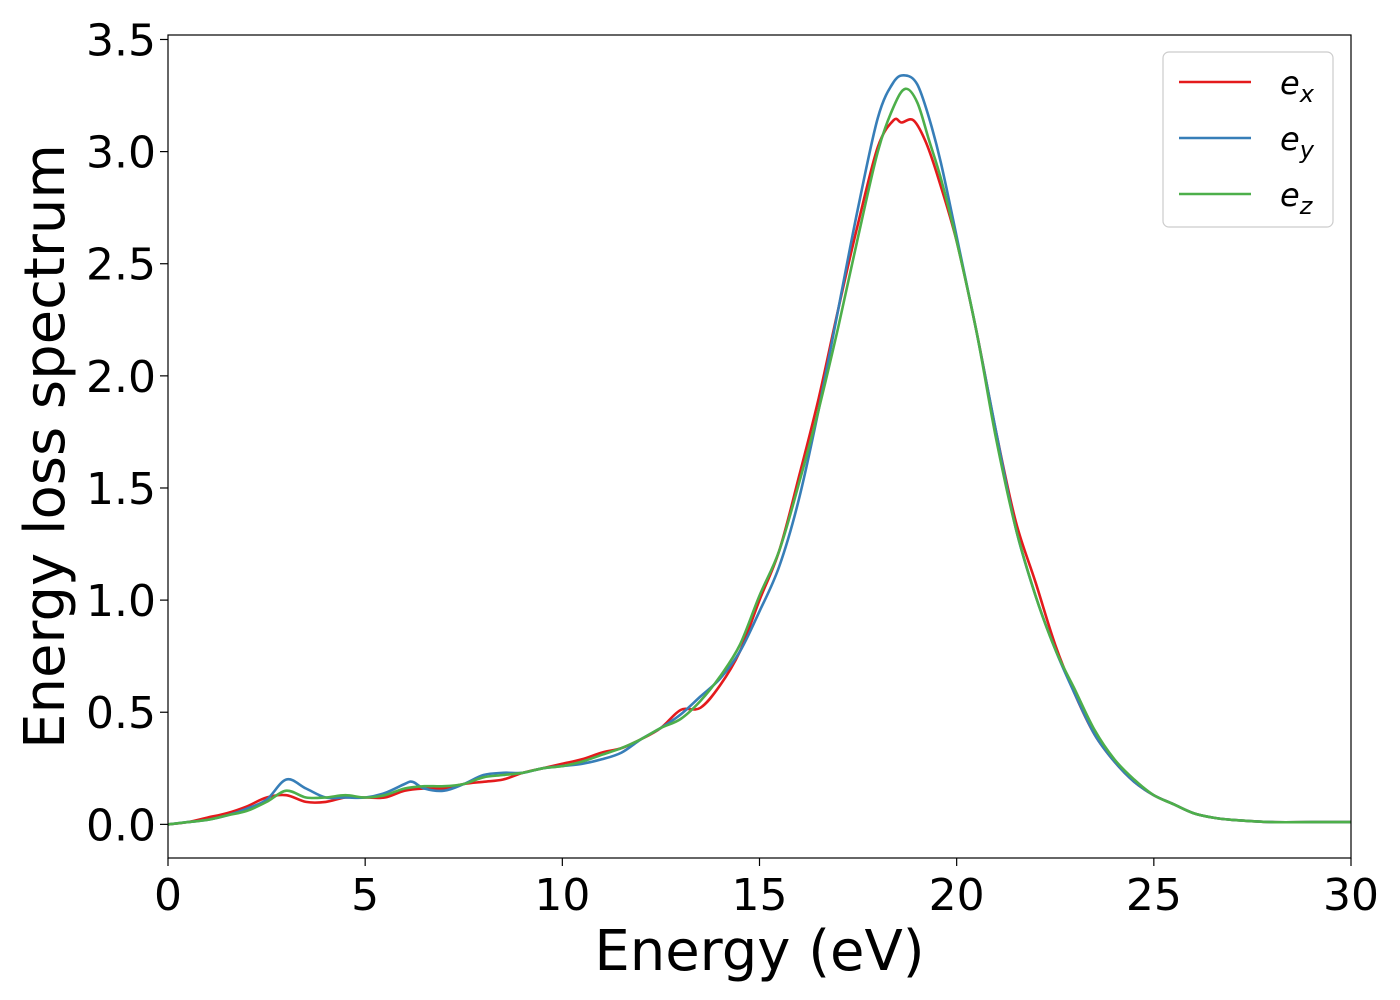  Describe the element at coordinates (1297, 86) in the screenshot. I see `legend-label-x: ex` at that location.